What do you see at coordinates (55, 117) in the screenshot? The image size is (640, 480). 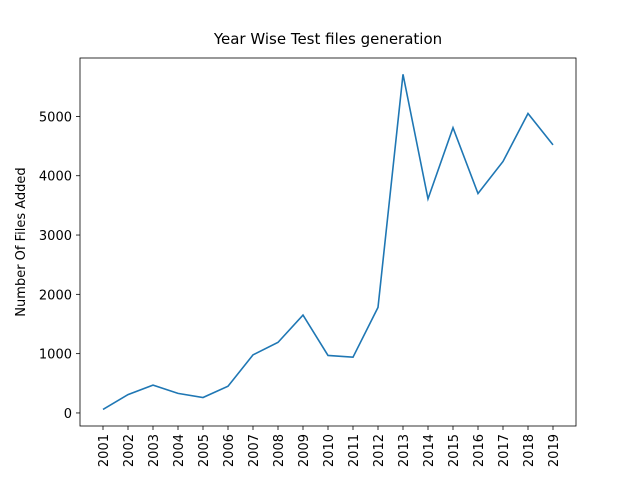 I see `y-tick-label: 5000` at bounding box center [55, 117].